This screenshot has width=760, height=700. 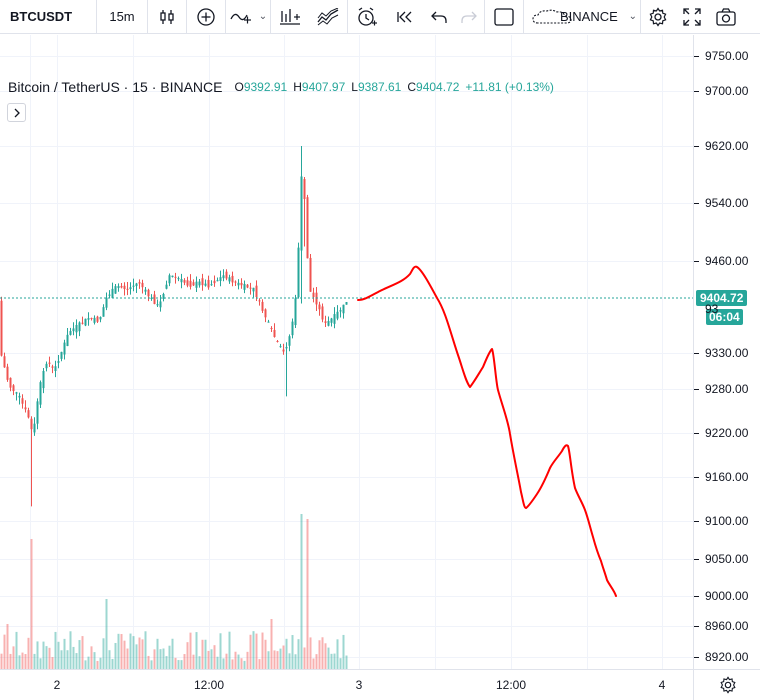 What do you see at coordinates (726, 17) in the screenshot?
I see `snapshot-button` at bounding box center [726, 17].